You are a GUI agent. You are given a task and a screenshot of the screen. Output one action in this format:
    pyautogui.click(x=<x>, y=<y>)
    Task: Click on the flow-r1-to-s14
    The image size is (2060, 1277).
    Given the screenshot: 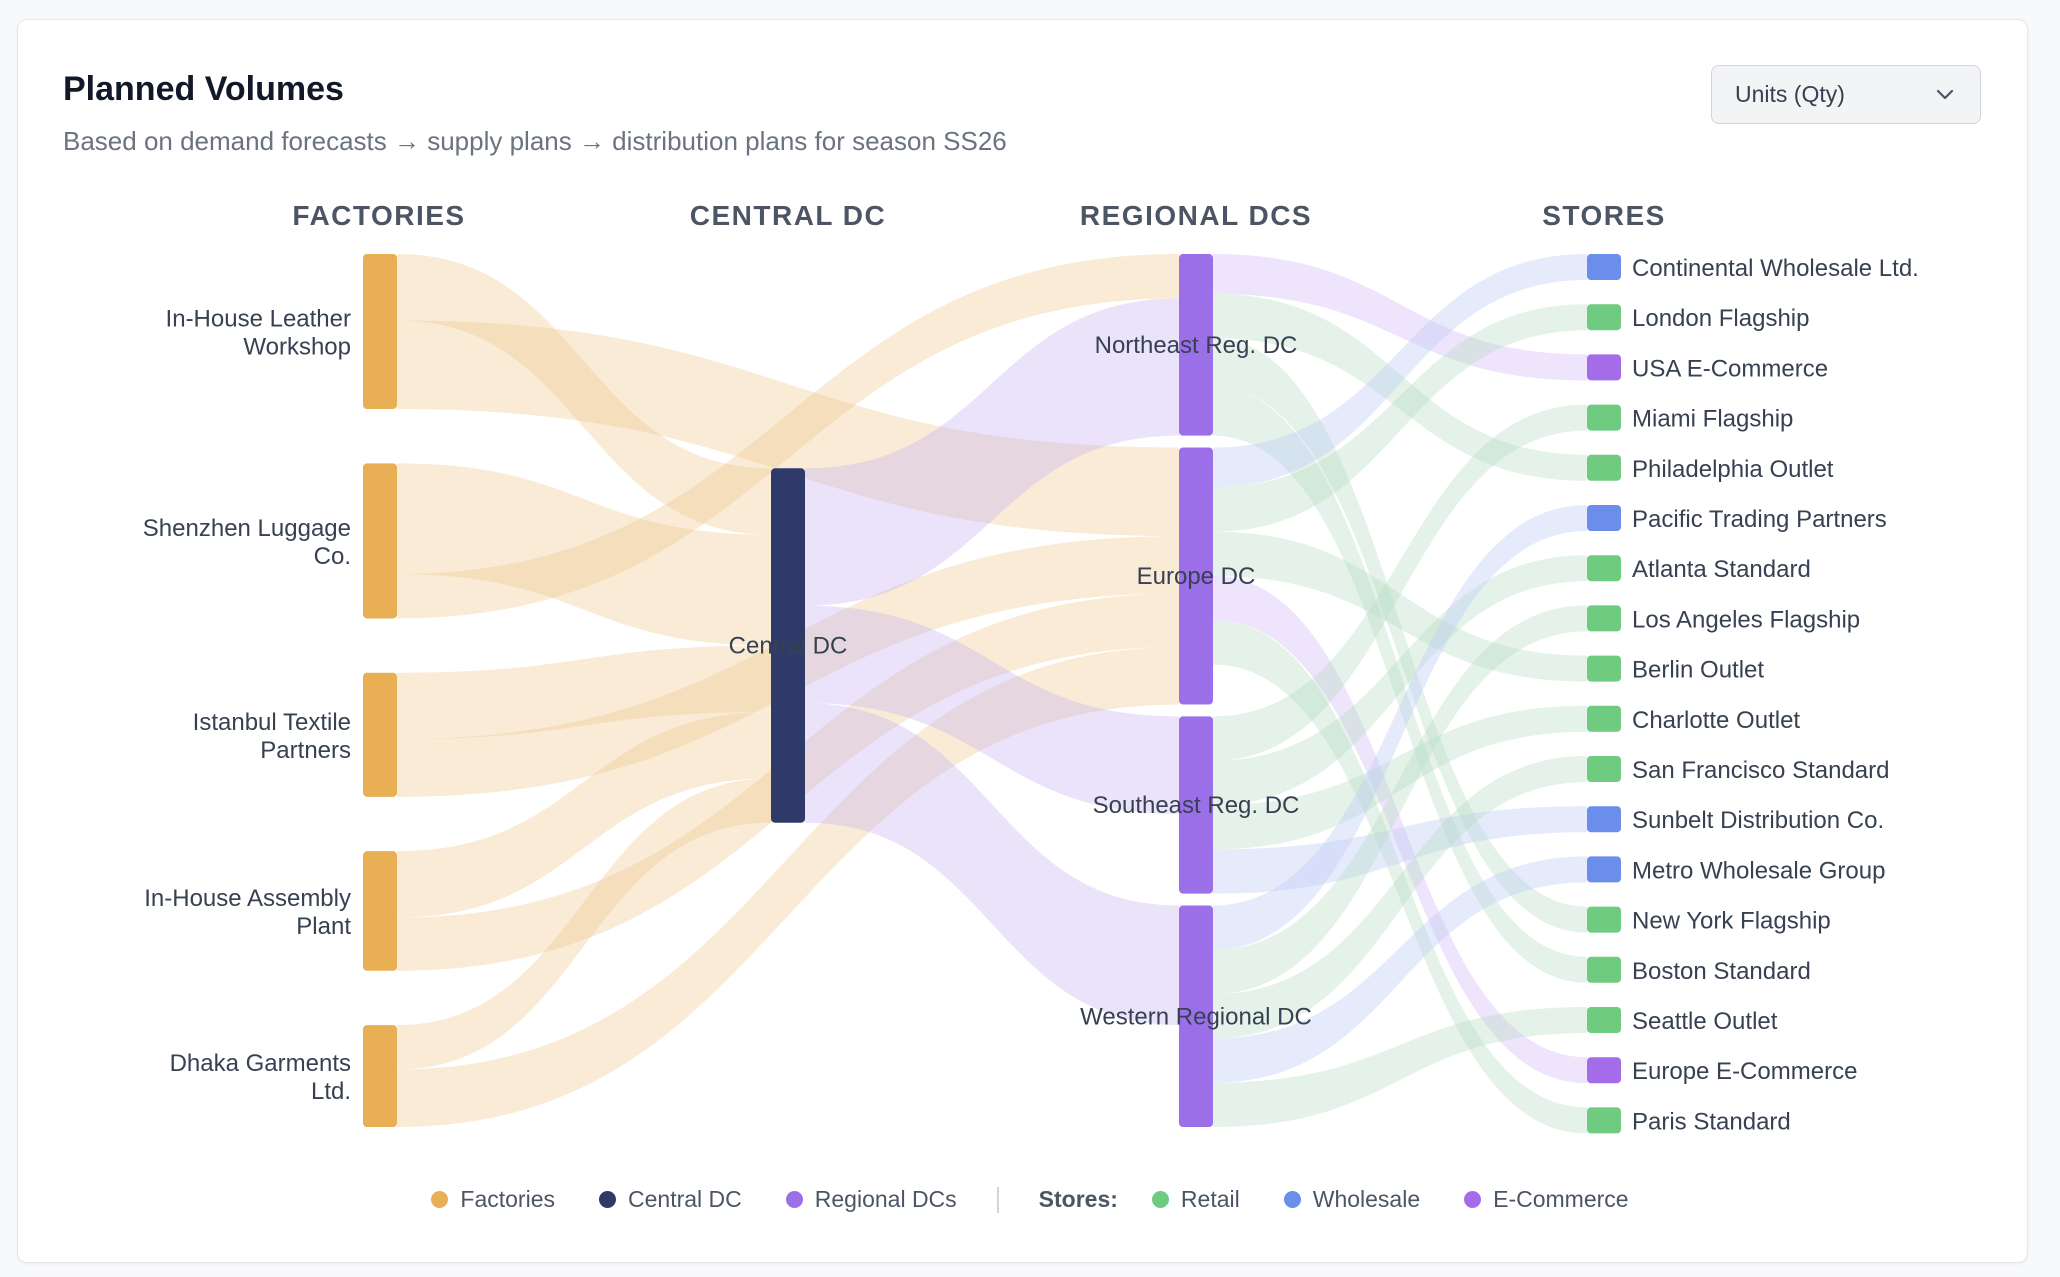 What is the action you would take?
    pyautogui.click(x=1400, y=635)
    